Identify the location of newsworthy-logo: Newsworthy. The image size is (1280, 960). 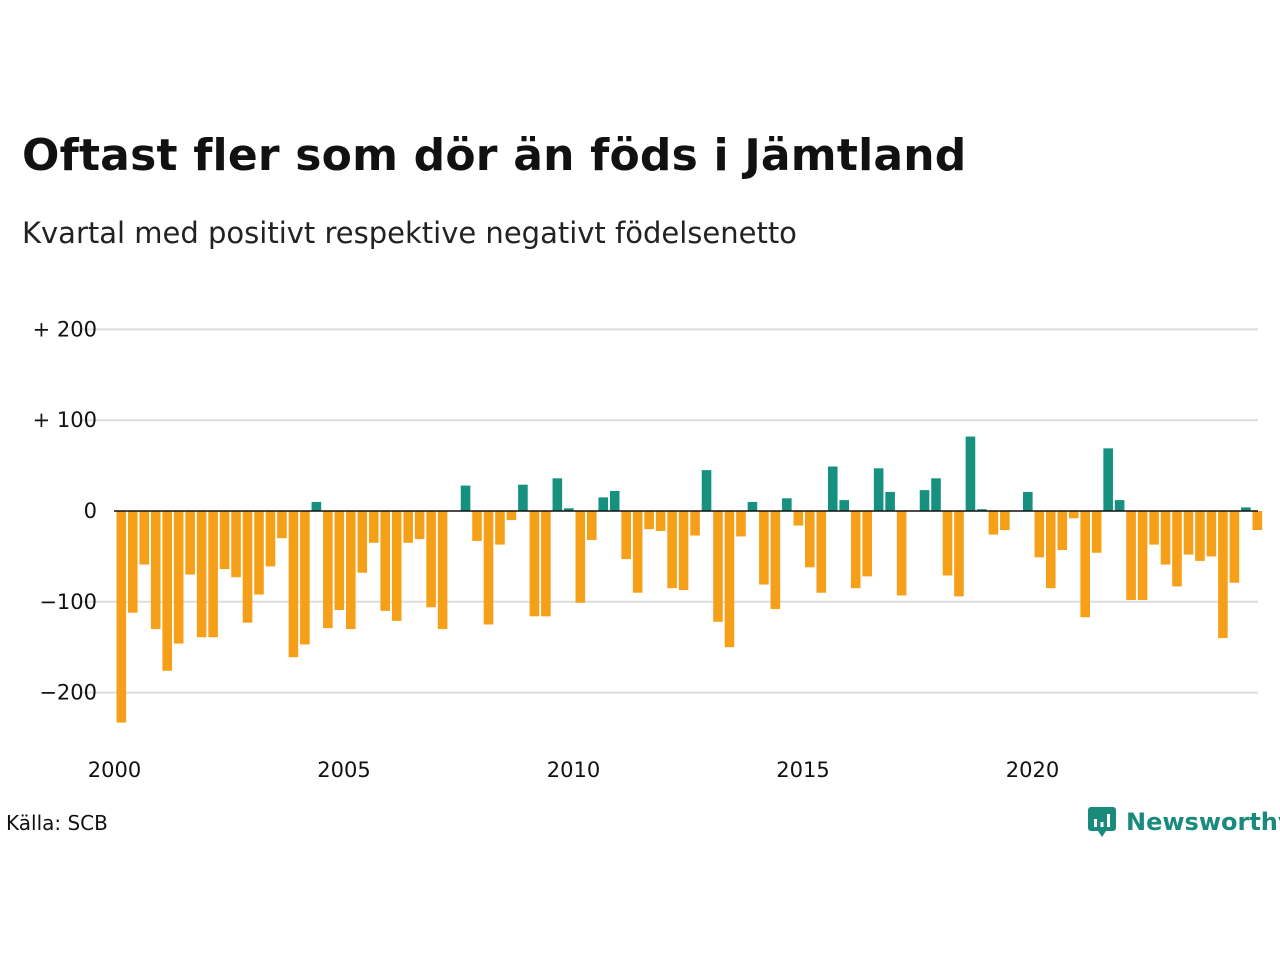
(1184, 822).